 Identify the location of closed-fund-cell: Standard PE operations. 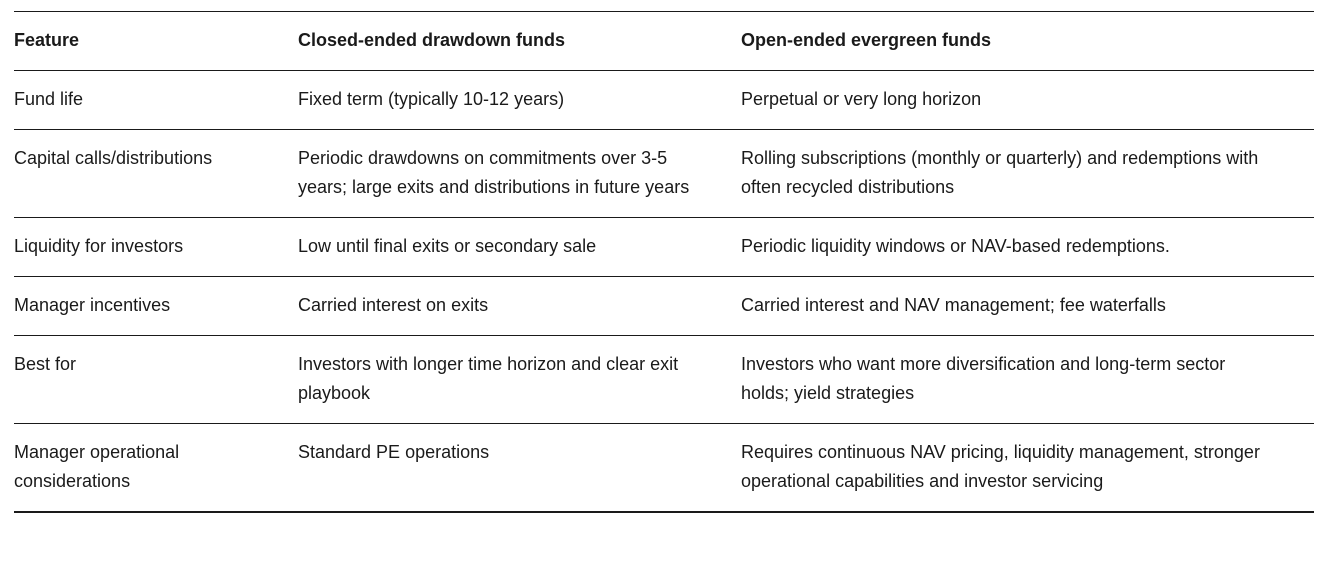
(394, 452).